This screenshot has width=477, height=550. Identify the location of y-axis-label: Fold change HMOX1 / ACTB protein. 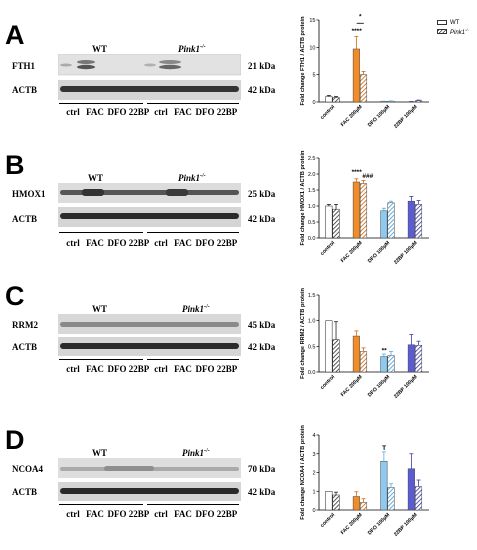
(303, 197).